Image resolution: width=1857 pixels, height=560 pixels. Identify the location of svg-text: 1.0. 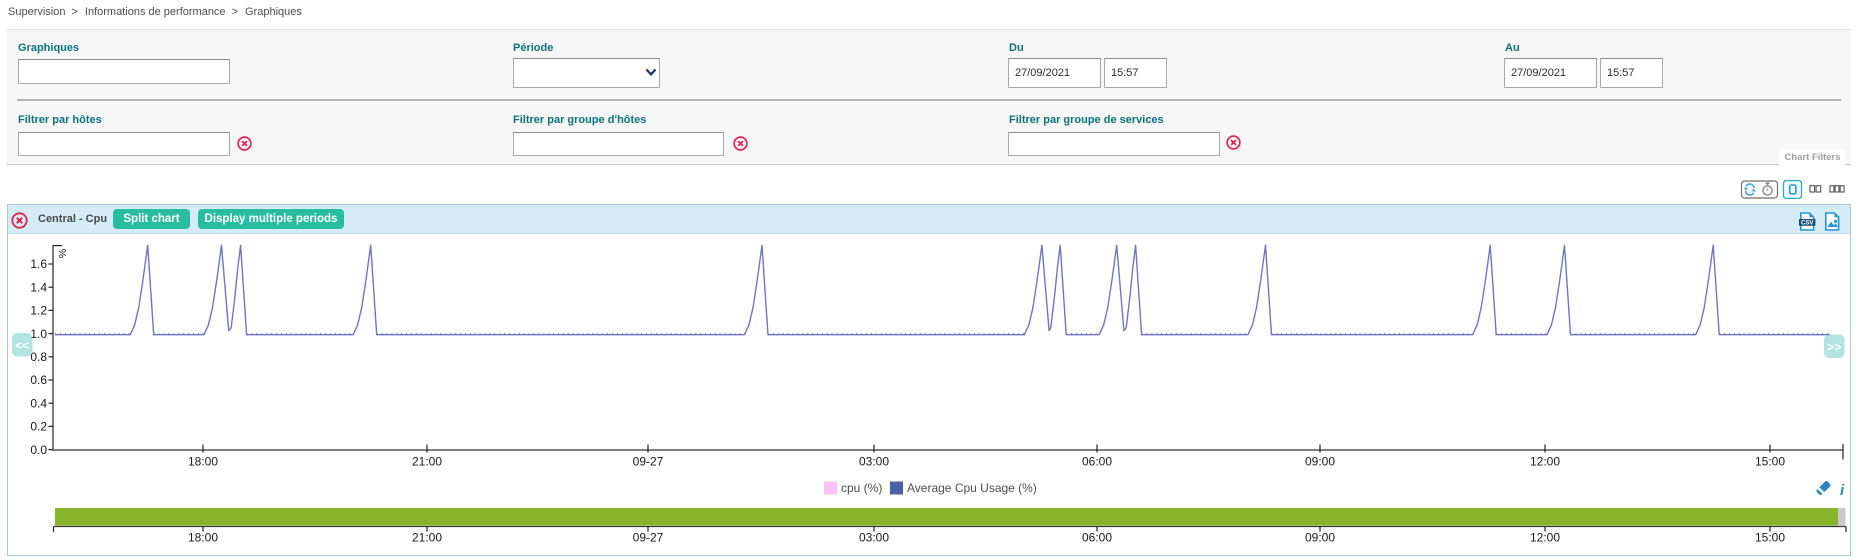
(38, 334).